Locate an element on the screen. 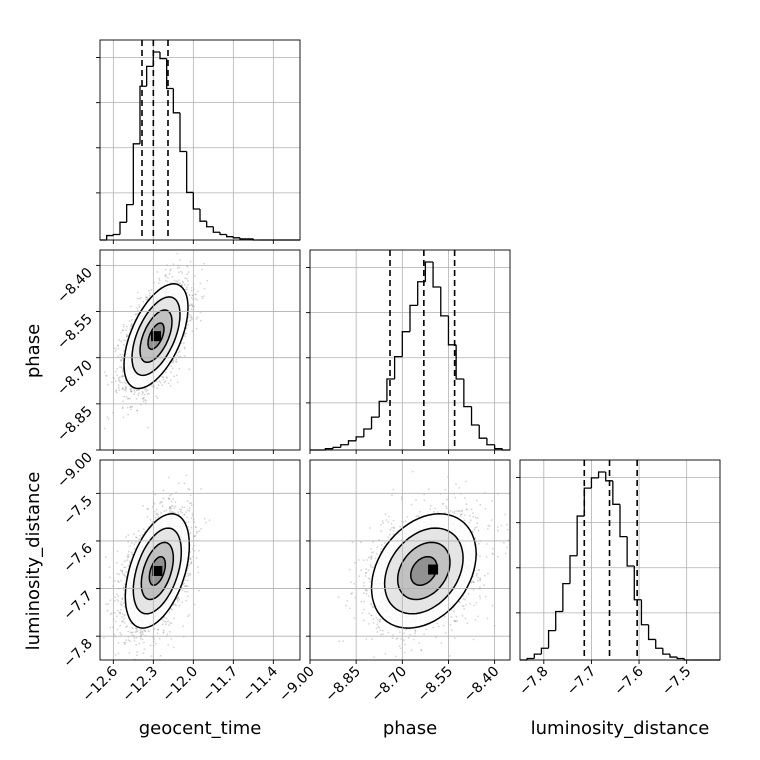 Image resolution: width=760 pixels, height=760 pixels. x-tick-label: −7.7 is located at coordinates (581, 681).